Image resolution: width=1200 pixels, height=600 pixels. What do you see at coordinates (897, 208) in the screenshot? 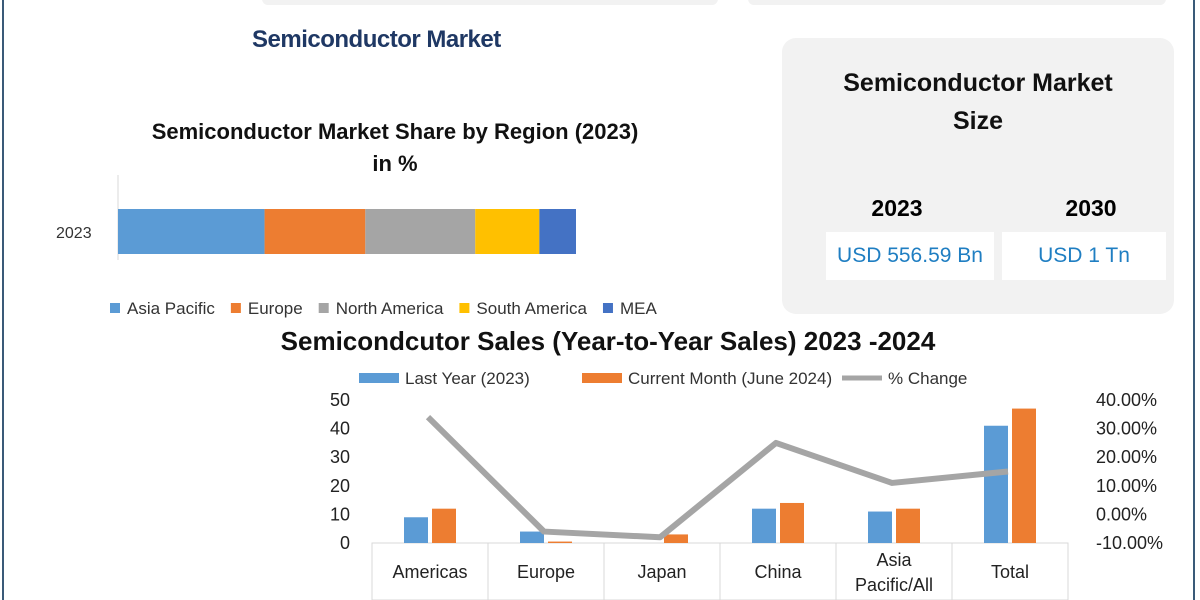
I see `year-2023: 2023` at bounding box center [897, 208].